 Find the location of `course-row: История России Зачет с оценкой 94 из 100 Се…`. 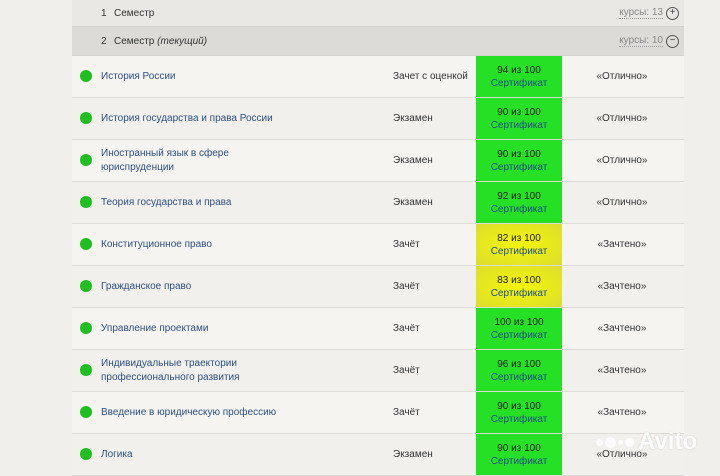

course-row: История России Зачет с оценкой 94 из 100 Се… is located at coordinates (378, 77).